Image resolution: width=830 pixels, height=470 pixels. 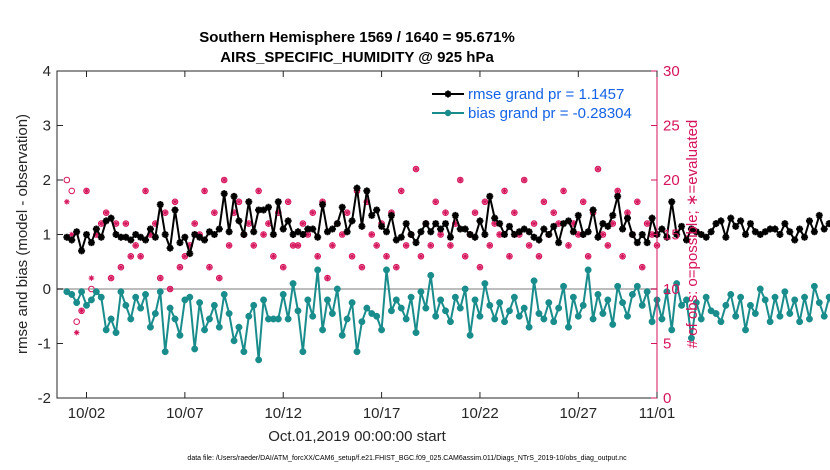 What do you see at coordinates (579, 413) in the screenshot?
I see `x-tick-label: 10/27` at bounding box center [579, 413].